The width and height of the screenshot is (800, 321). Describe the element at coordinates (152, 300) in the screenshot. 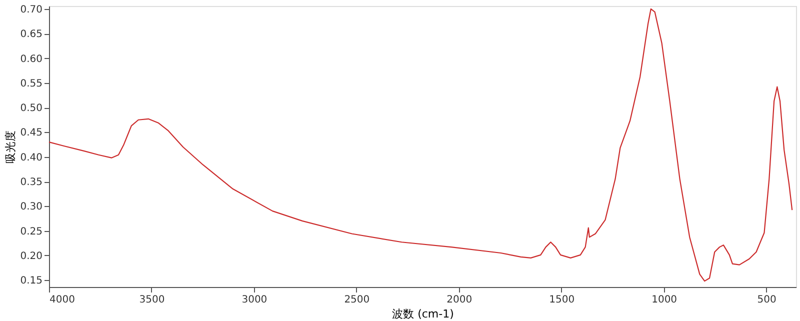

I see `x-tick-label: 3500` at that location.